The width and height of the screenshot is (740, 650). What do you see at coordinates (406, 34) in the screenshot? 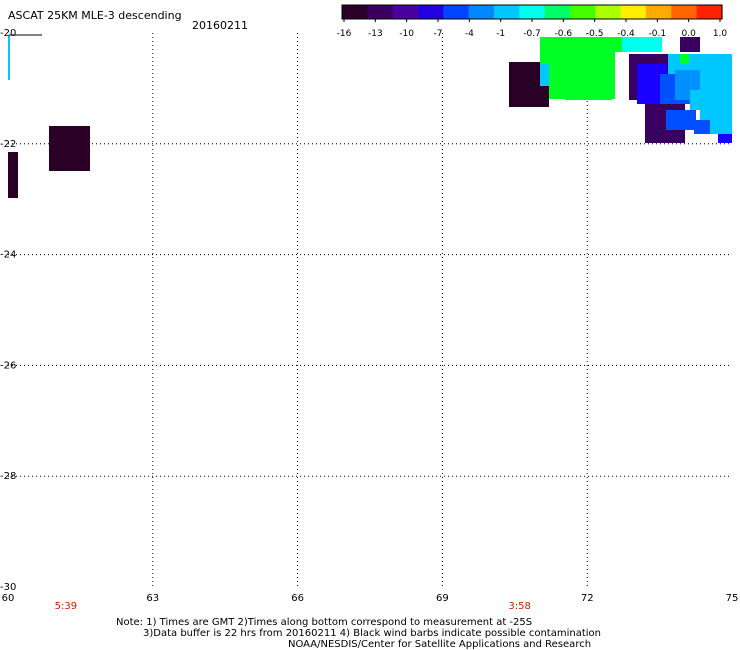
I see `colorbar-label: -10` at bounding box center [406, 34].